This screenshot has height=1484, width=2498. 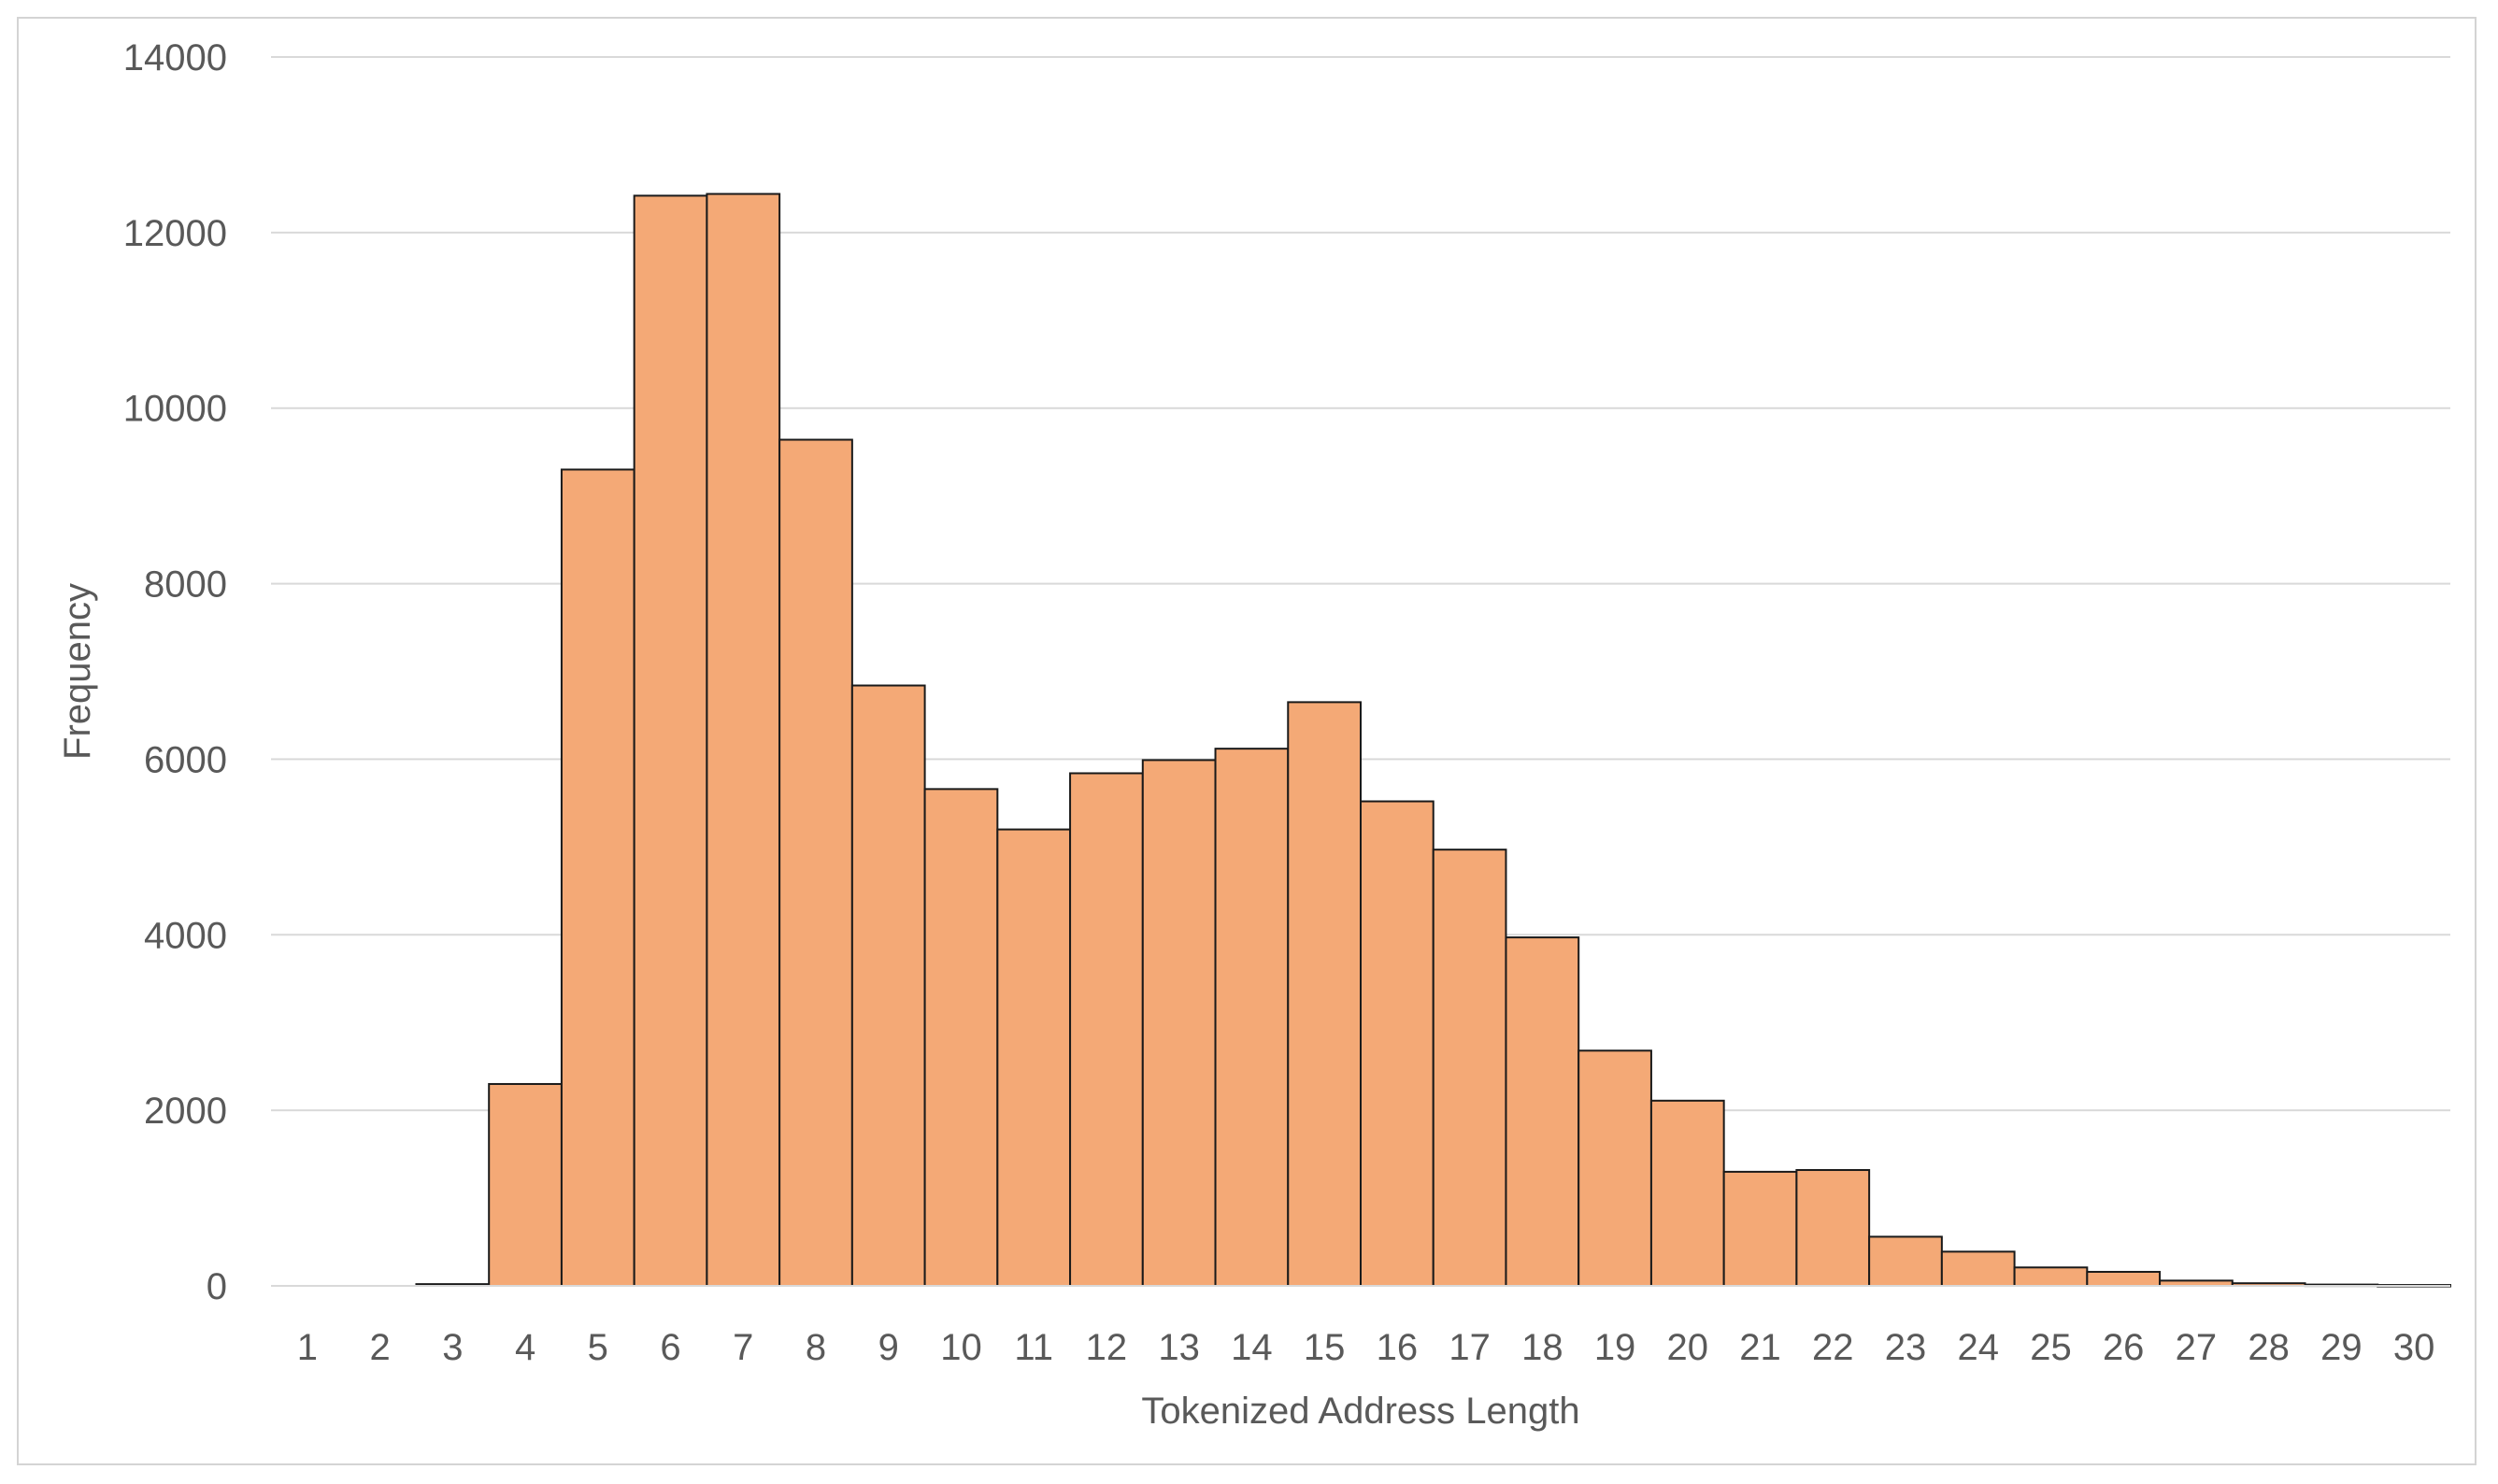 What do you see at coordinates (961, 1347) in the screenshot?
I see `x-tick-label: 10` at bounding box center [961, 1347].